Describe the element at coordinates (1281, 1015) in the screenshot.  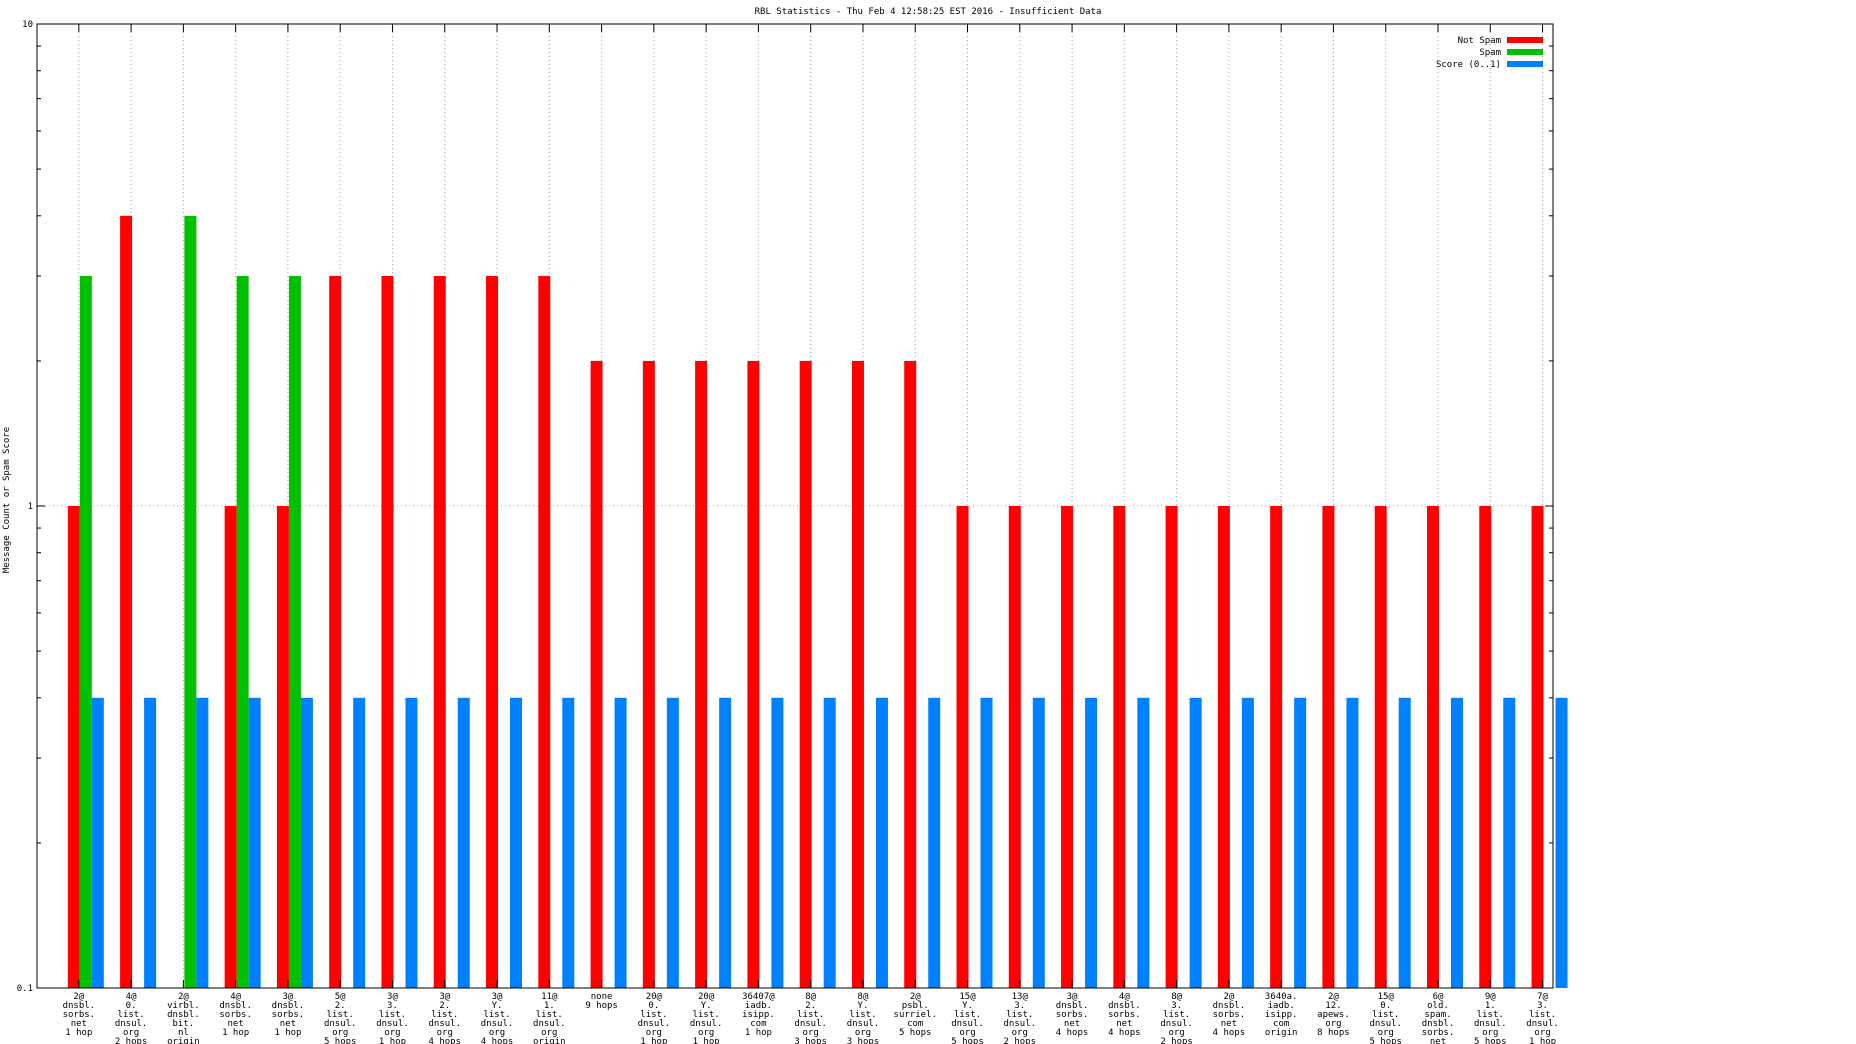
I see `x-tick-label: 3640a. iadb. isipp. com origin` at that location.